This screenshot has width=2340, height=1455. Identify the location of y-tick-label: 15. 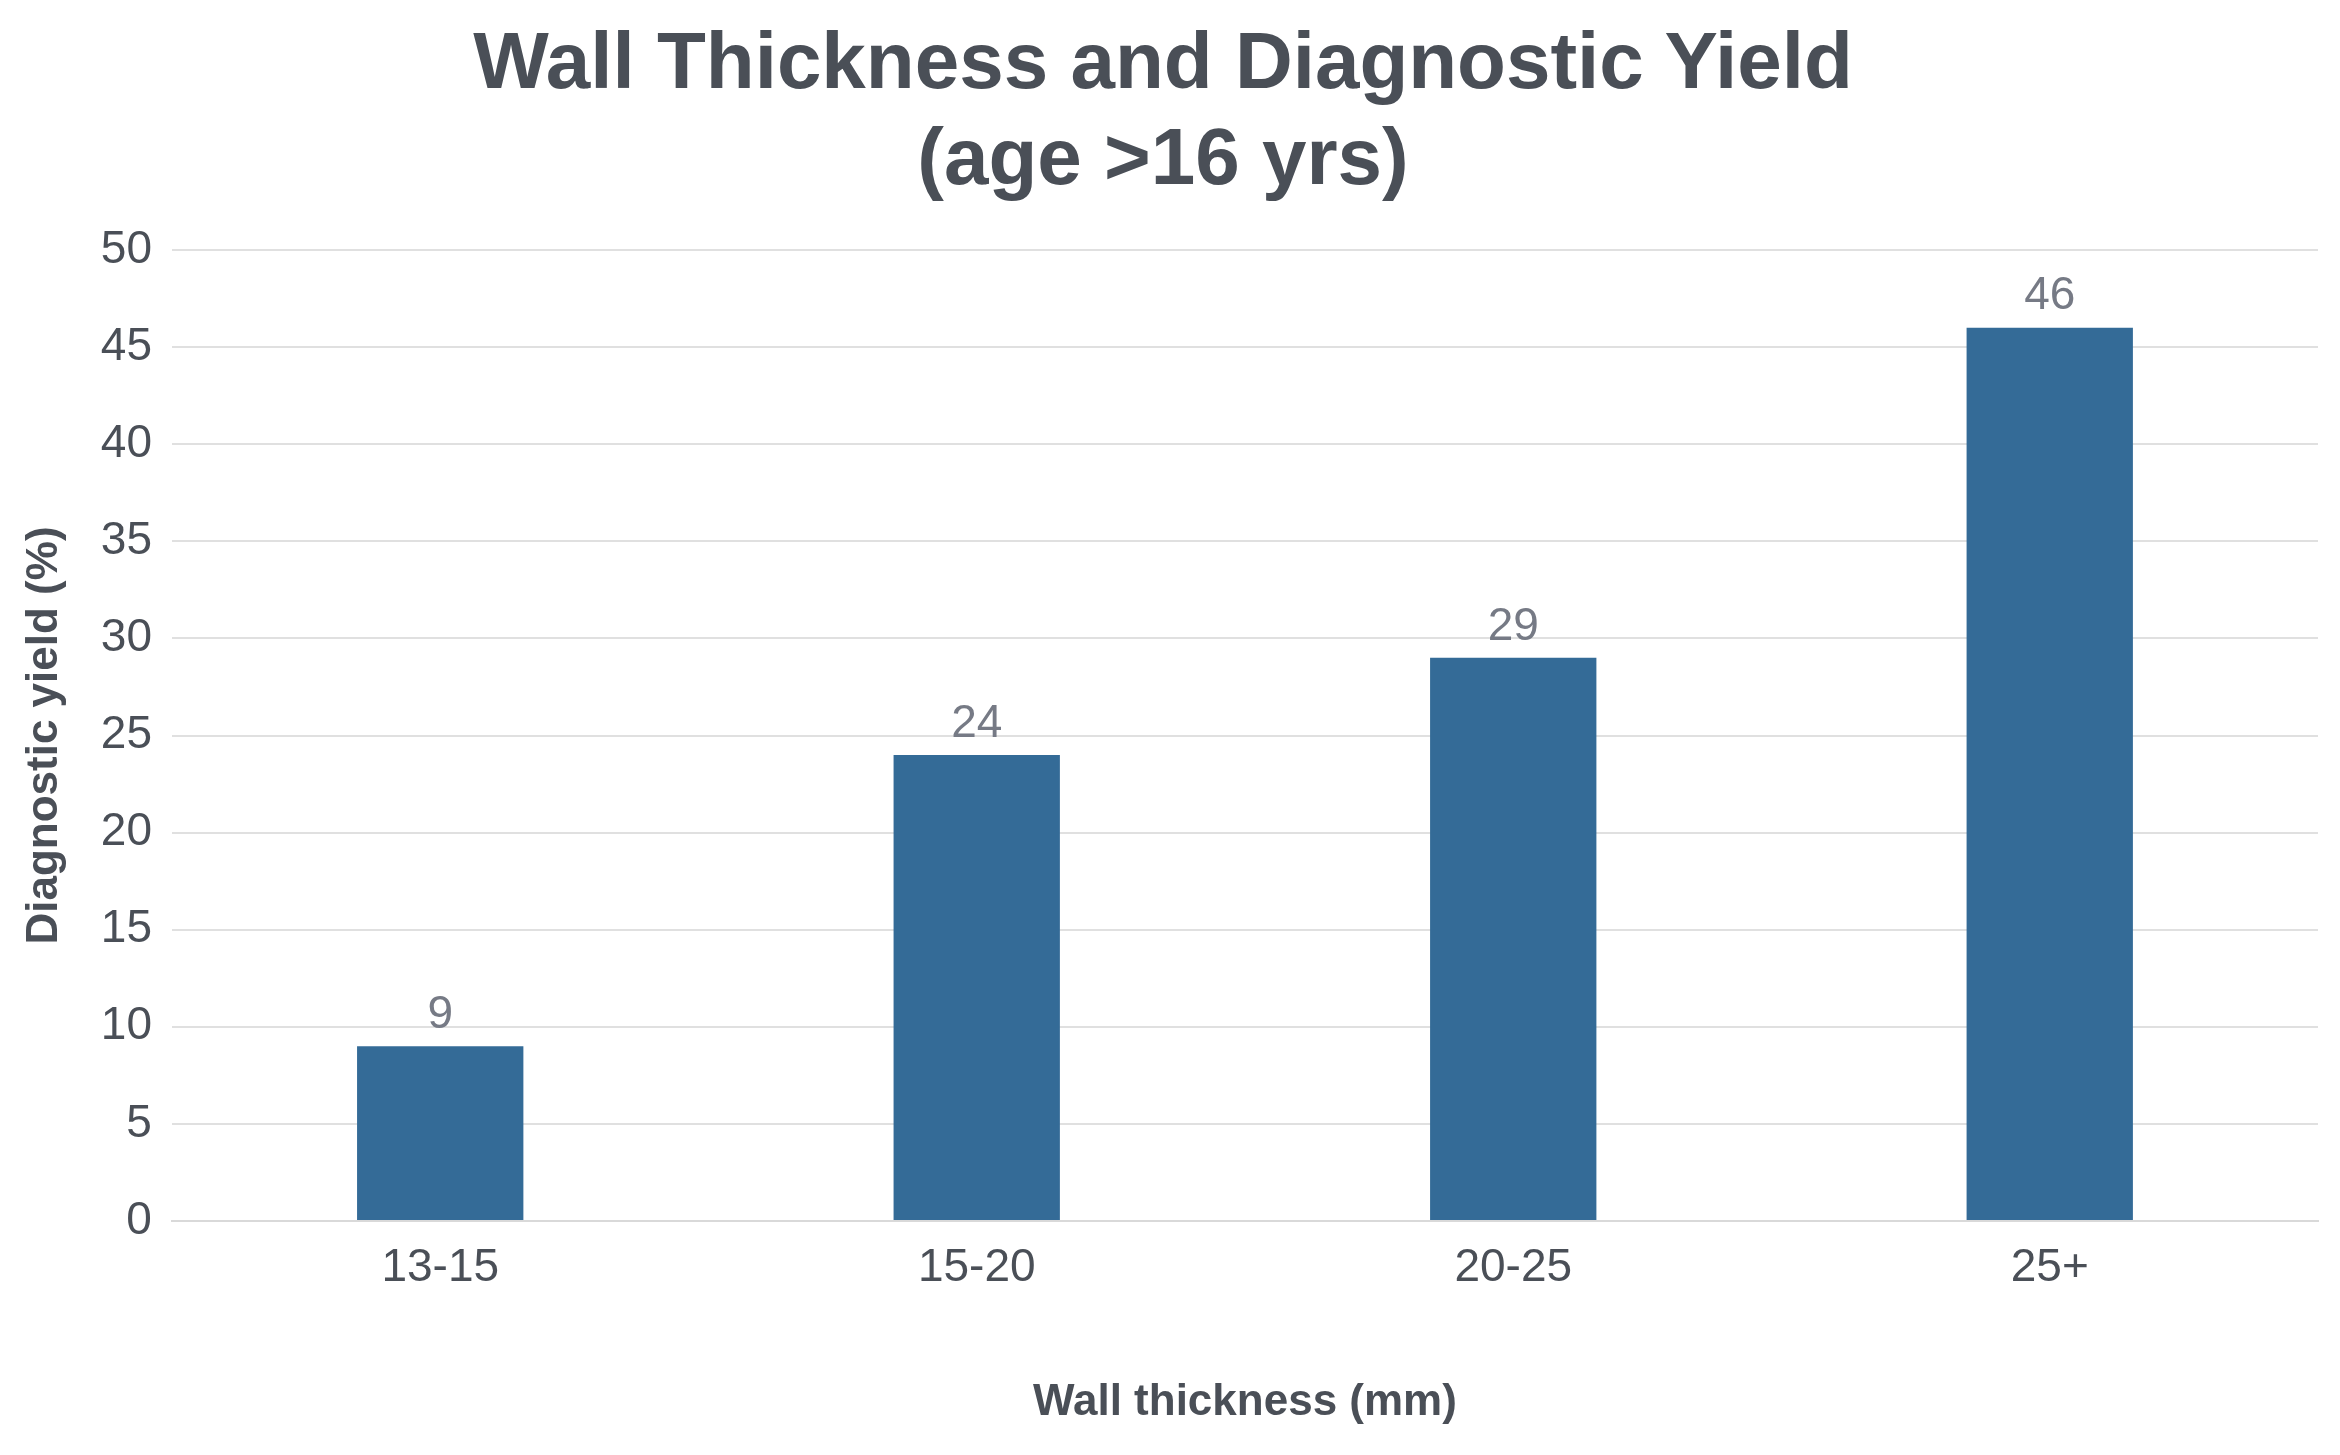
(126, 926).